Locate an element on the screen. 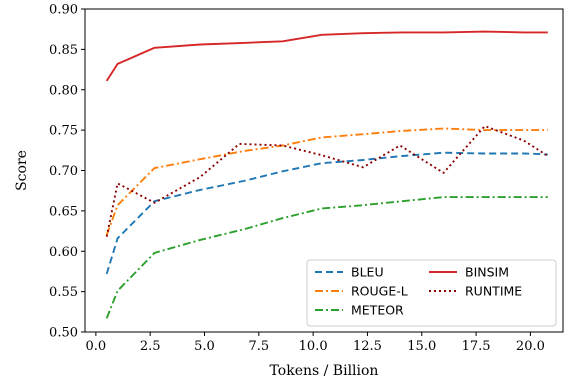 Image resolution: width=575 pixels, height=385 pixels. legend-box is located at coordinates (431, 293).